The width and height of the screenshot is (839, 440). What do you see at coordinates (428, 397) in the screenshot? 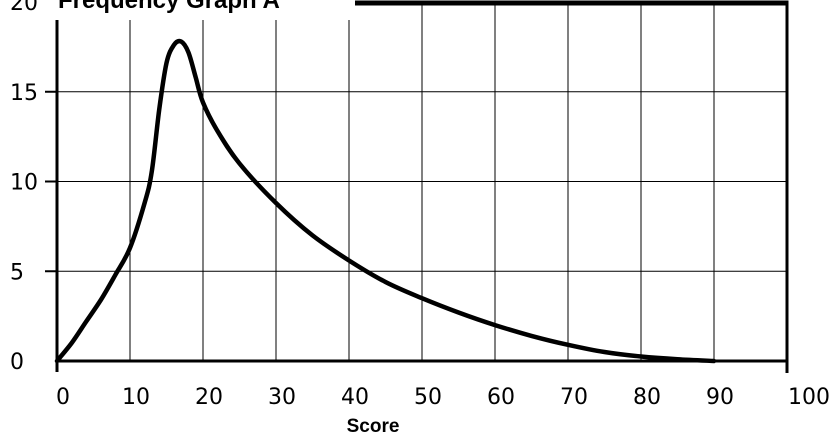
I see `x-tick-label: 50` at bounding box center [428, 397].